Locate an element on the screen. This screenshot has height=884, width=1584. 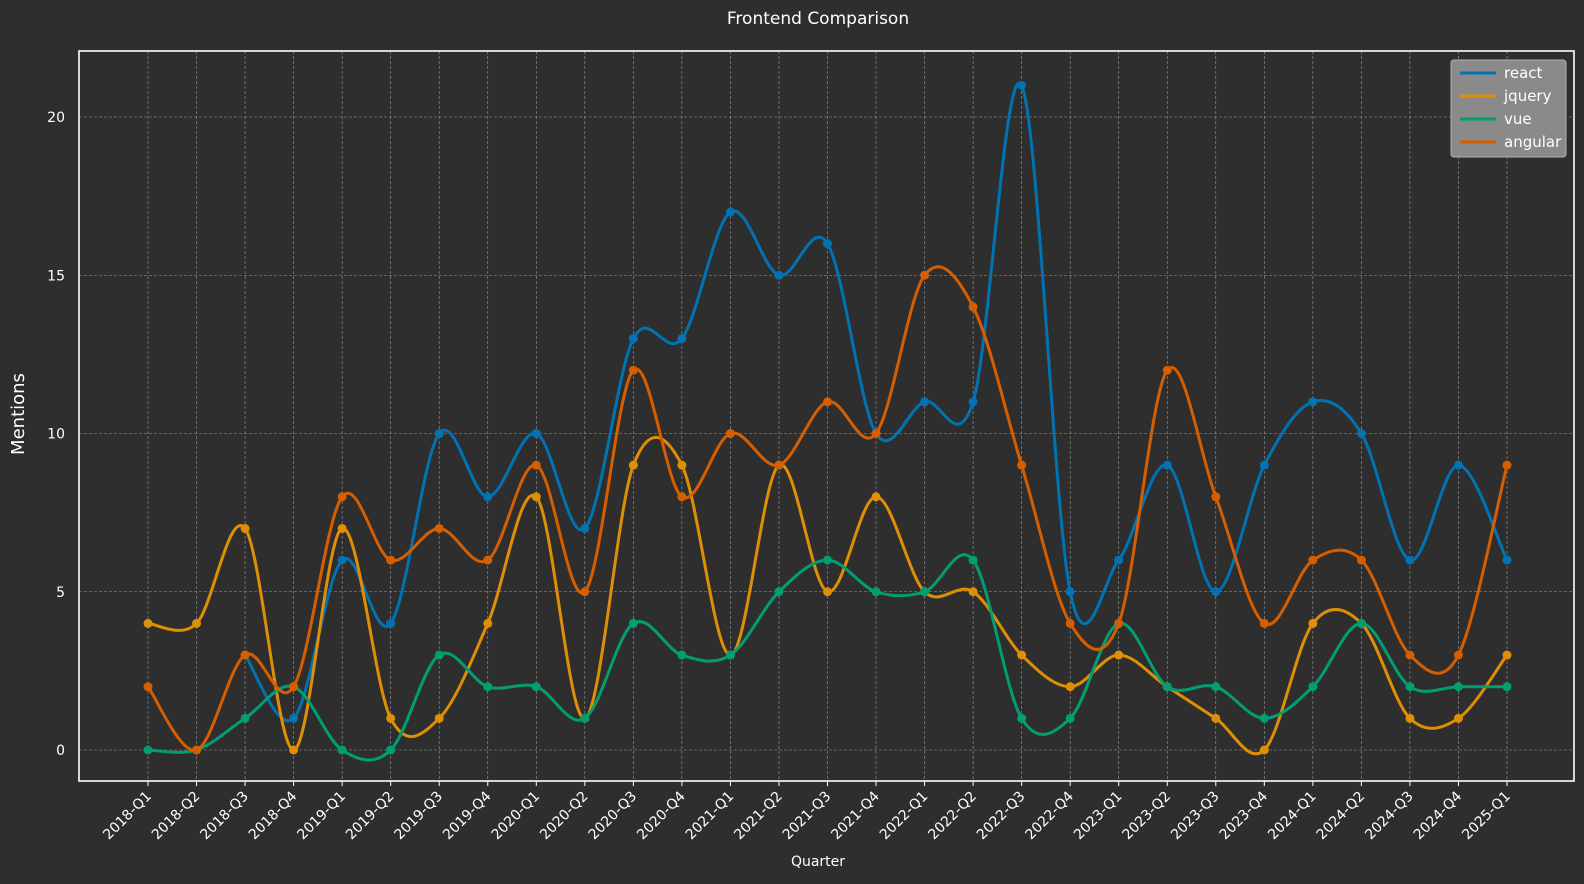
chart-title: Frontend Comparison is located at coordinates (818, 19).